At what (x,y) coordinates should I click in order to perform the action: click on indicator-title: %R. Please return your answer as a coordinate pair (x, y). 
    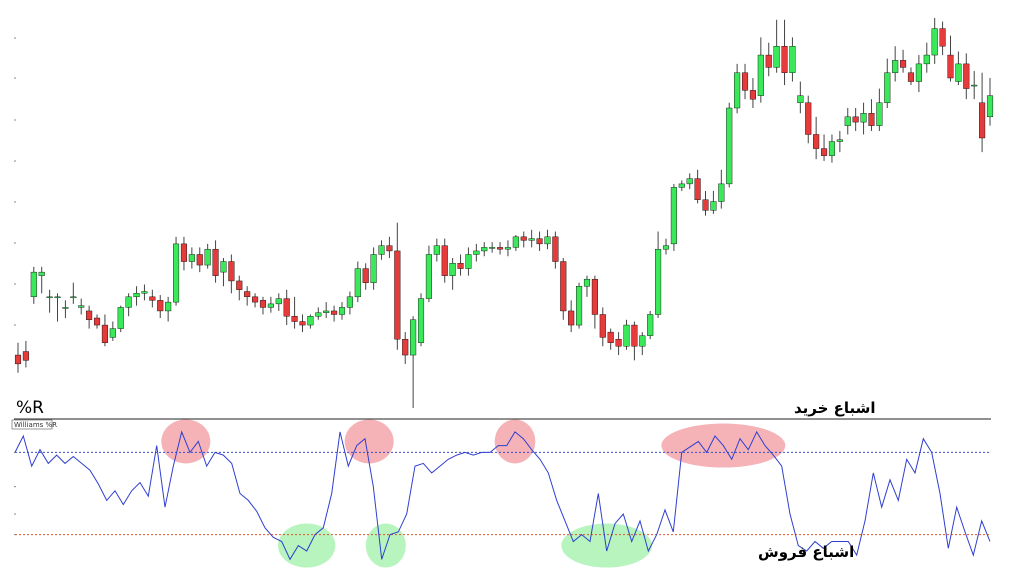
    Looking at the image, I should click on (30, 408).